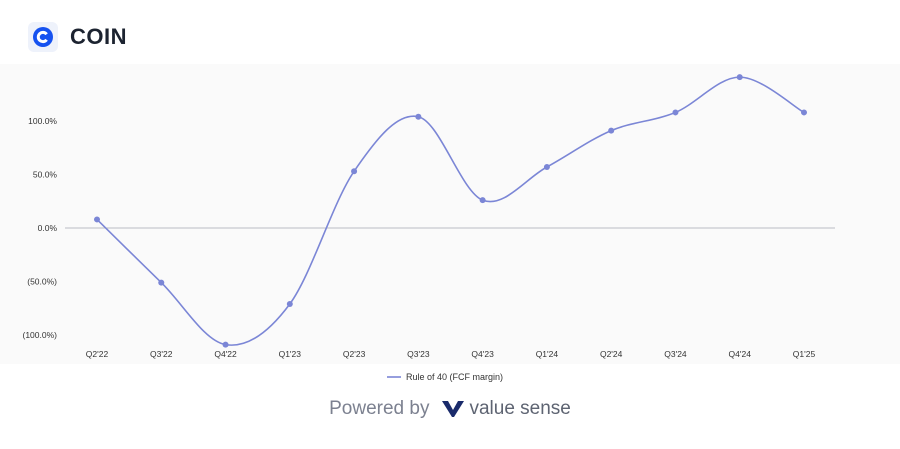  I want to click on y-tick-label: 0.0%, so click(48, 228).